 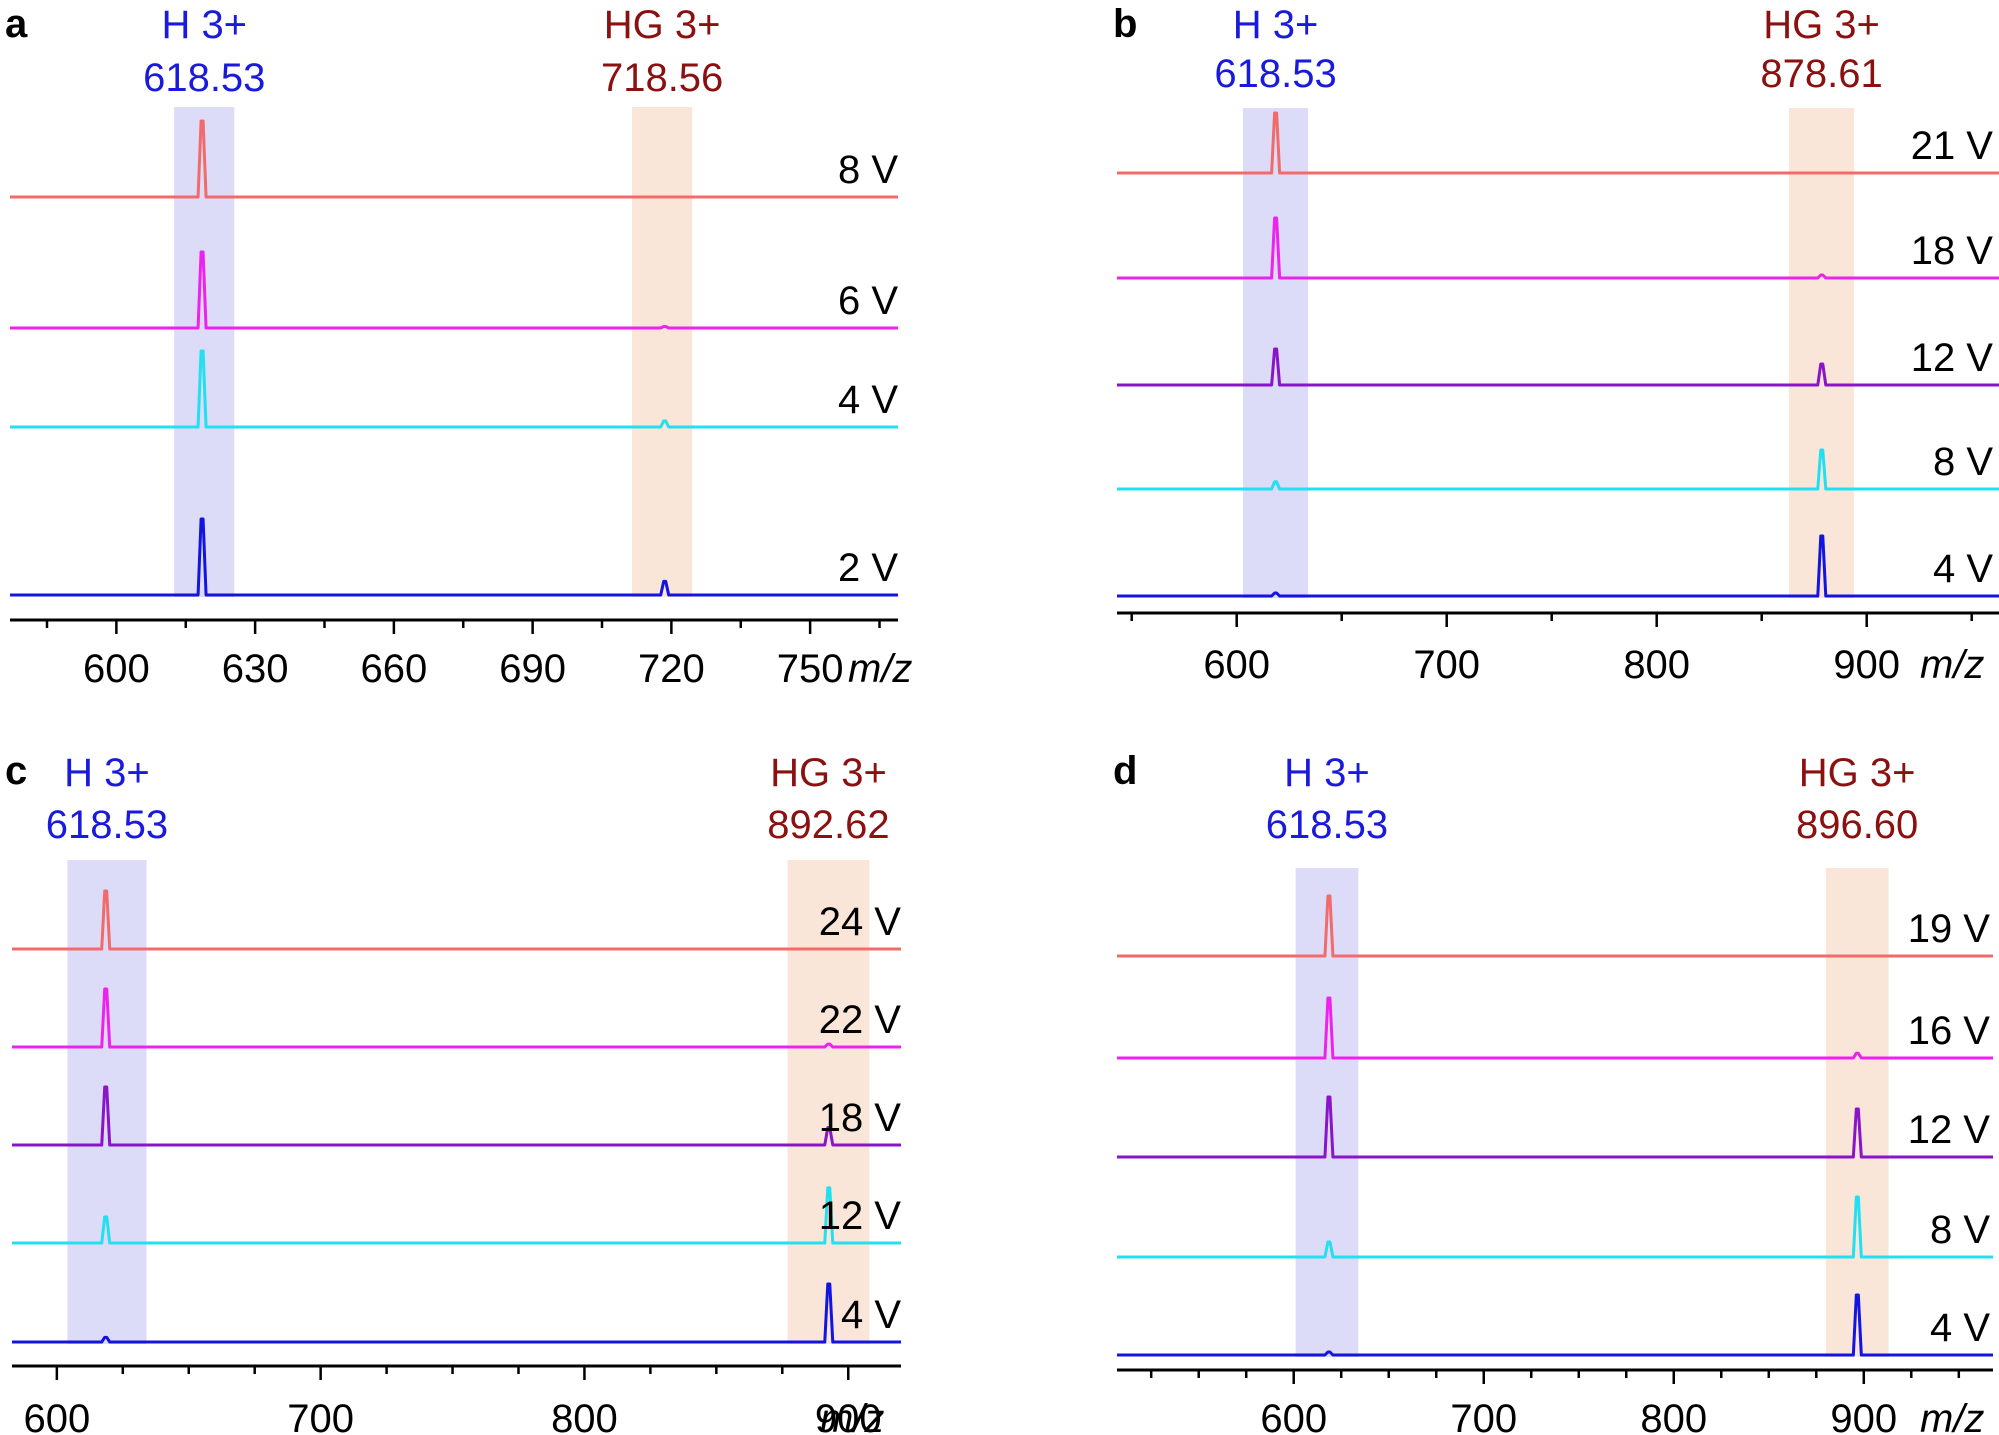 What do you see at coordinates (1857, 825) in the screenshot?
I see `guest-ion-mz: 896.60` at bounding box center [1857, 825].